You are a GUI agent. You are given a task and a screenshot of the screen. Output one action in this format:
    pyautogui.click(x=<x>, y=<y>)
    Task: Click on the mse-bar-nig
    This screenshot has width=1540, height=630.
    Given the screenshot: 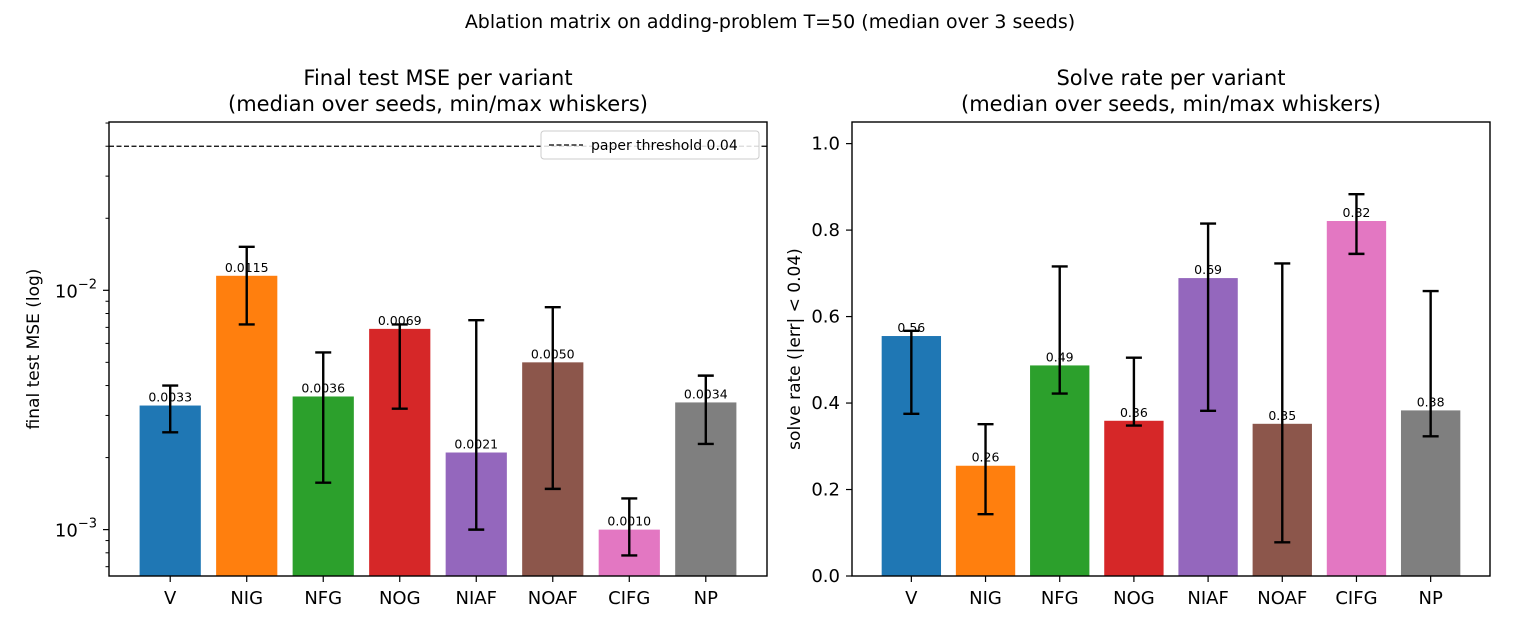 What is the action you would take?
    pyautogui.click(x=247, y=425)
    